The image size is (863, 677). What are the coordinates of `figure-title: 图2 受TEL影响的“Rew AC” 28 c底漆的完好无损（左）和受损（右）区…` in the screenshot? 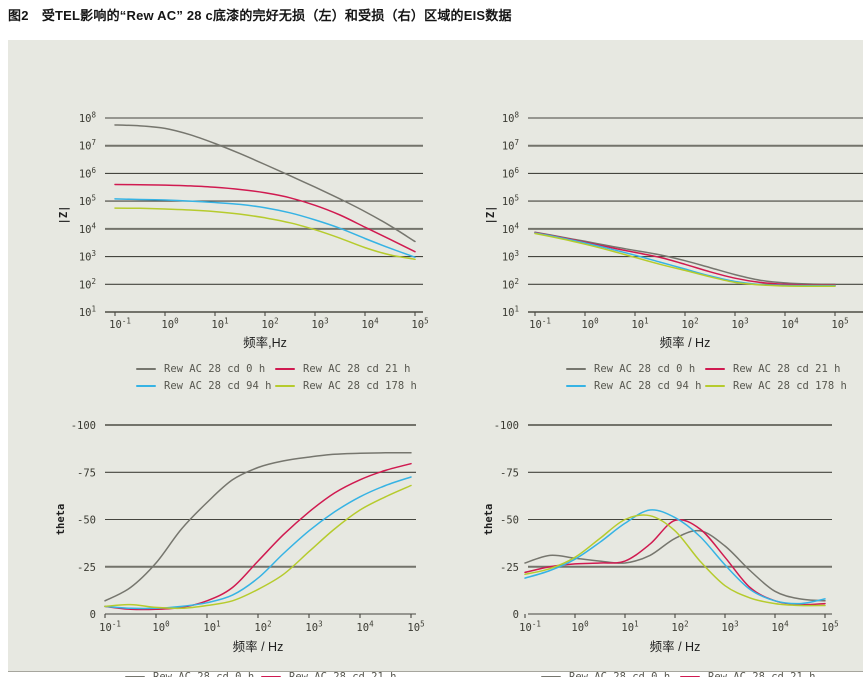 It's located at (260, 15).